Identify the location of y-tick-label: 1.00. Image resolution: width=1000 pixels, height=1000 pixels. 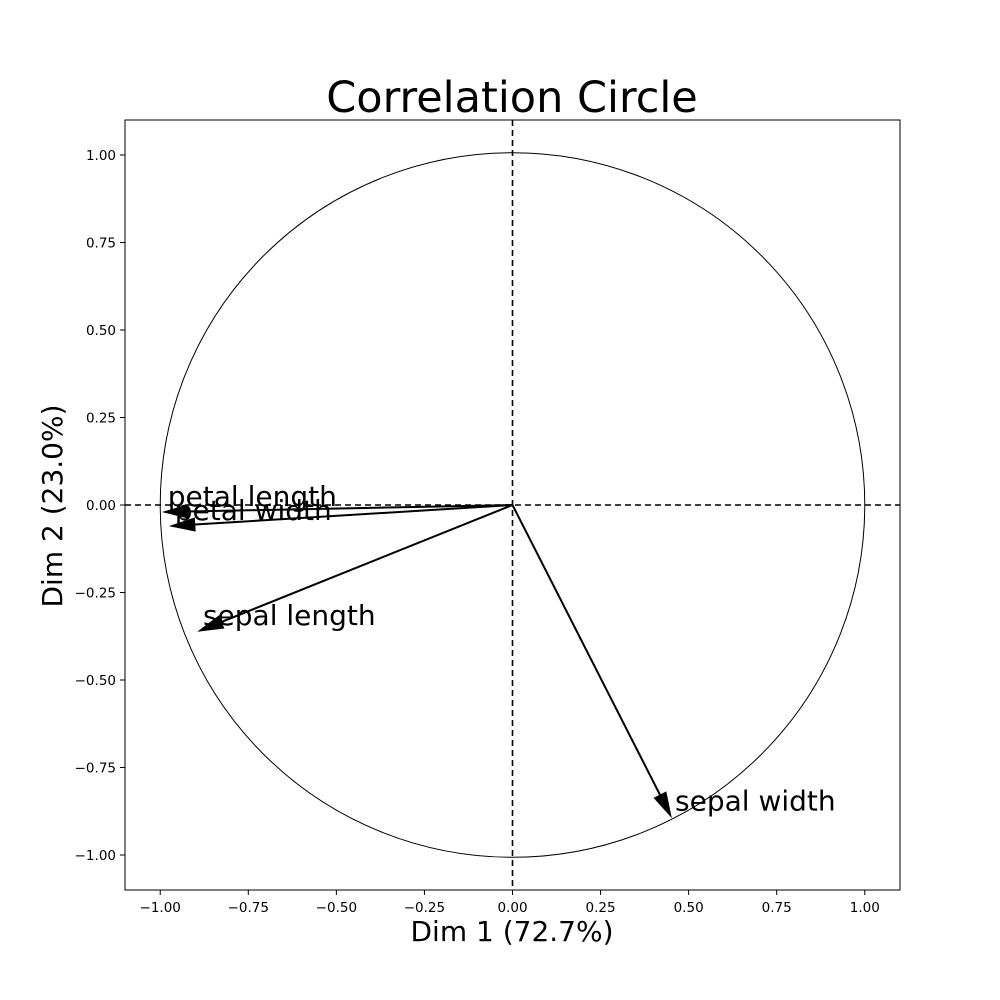
(101, 156).